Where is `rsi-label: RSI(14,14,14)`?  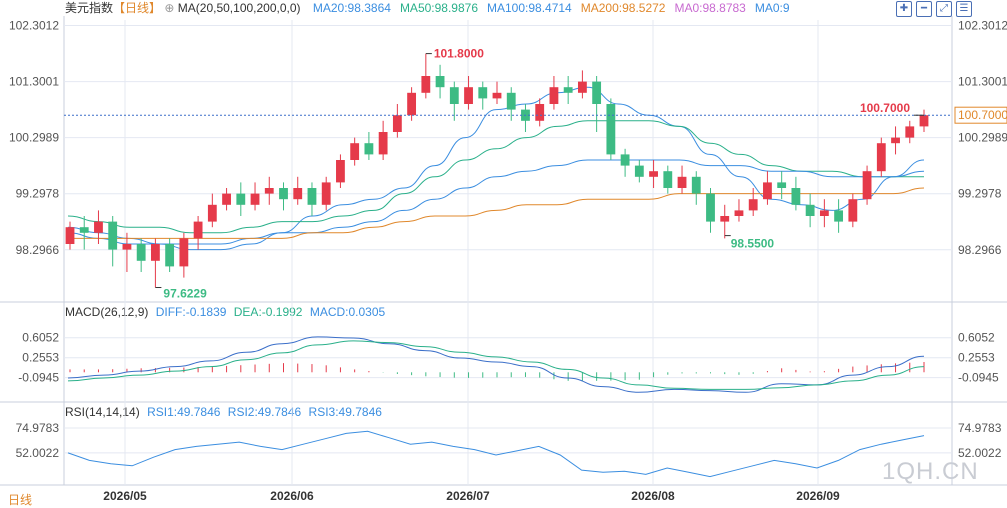 rsi-label: RSI(14,14,14) is located at coordinates (102, 412).